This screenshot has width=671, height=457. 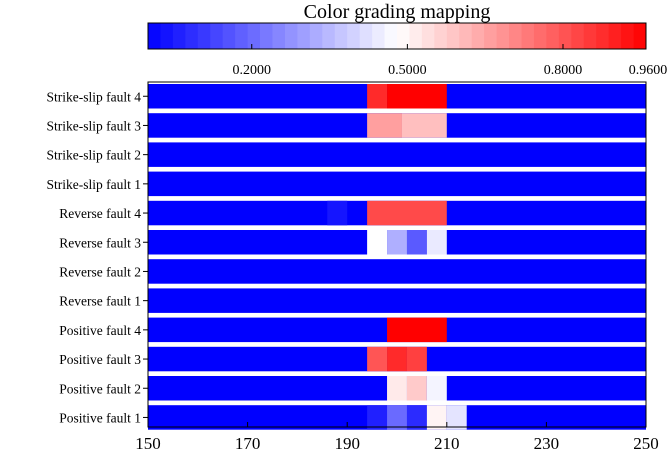 I want to click on colorbar-frame, so click(x=397, y=36).